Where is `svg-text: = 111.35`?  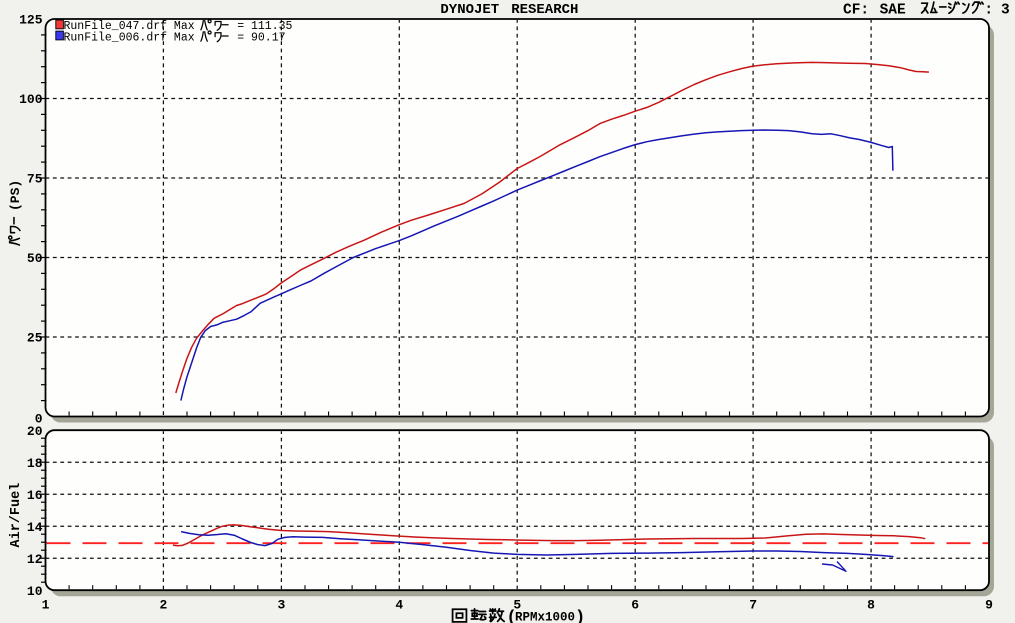 svg-text: = 111.35 is located at coordinates (264, 26).